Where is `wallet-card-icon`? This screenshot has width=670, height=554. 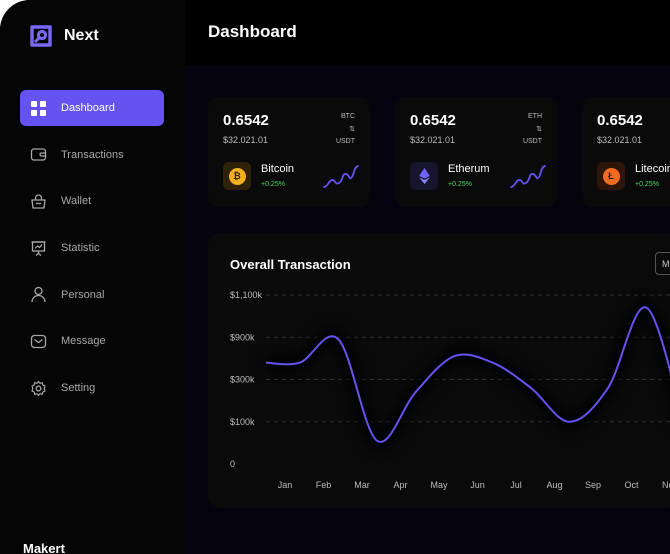 wallet-card-icon is located at coordinates (38, 154).